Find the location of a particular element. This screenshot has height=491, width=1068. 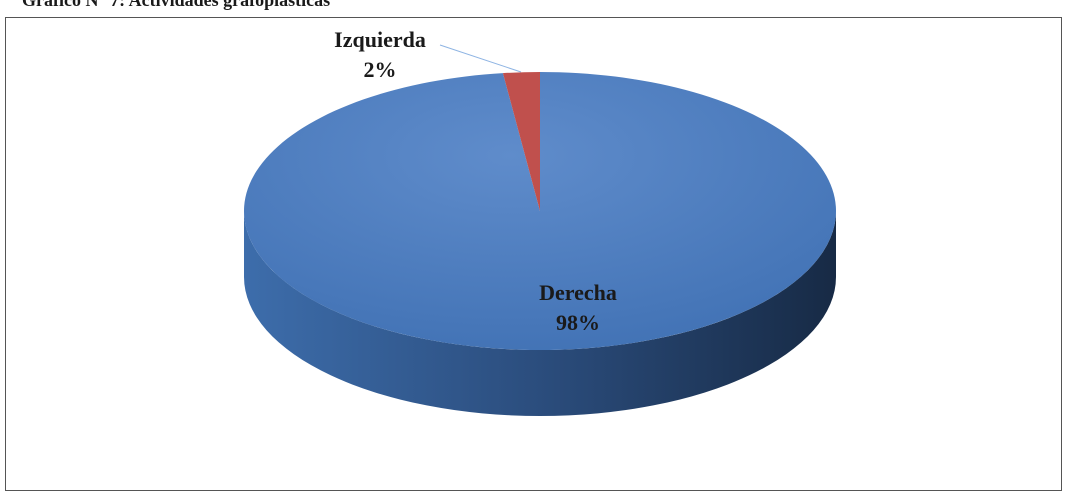

slice-value-label: 98% is located at coordinates (578, 322).